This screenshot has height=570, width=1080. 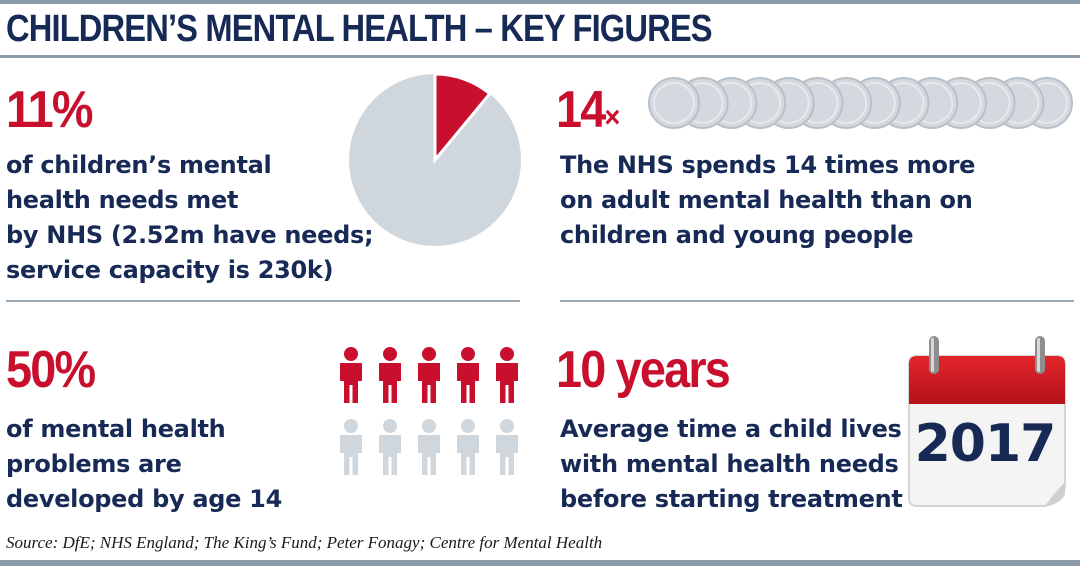 I want to click on coin-rim, so click(x=674, y=103).